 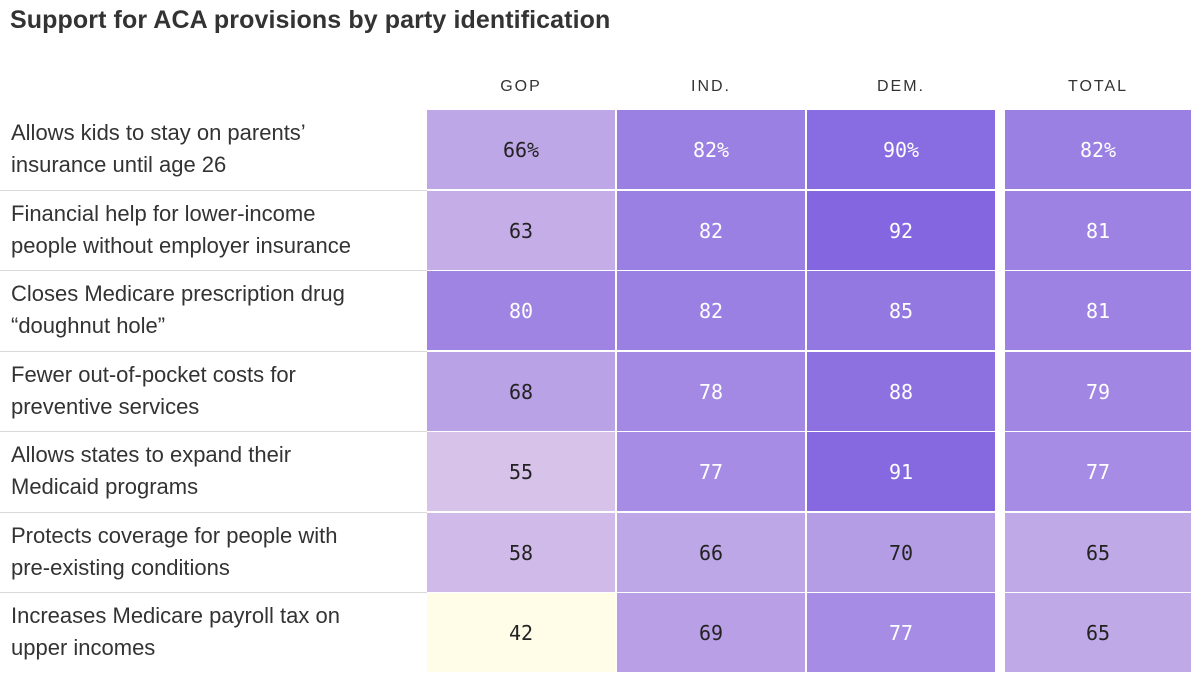 I want to click on column-header-gop: GOP, so click(x=521, y=86).